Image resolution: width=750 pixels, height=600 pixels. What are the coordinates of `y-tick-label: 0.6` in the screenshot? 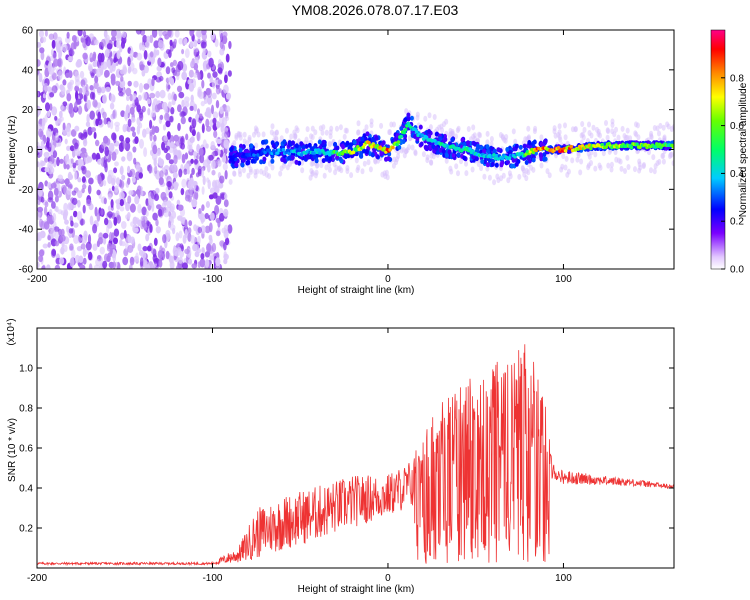 It's located at (26, 449).